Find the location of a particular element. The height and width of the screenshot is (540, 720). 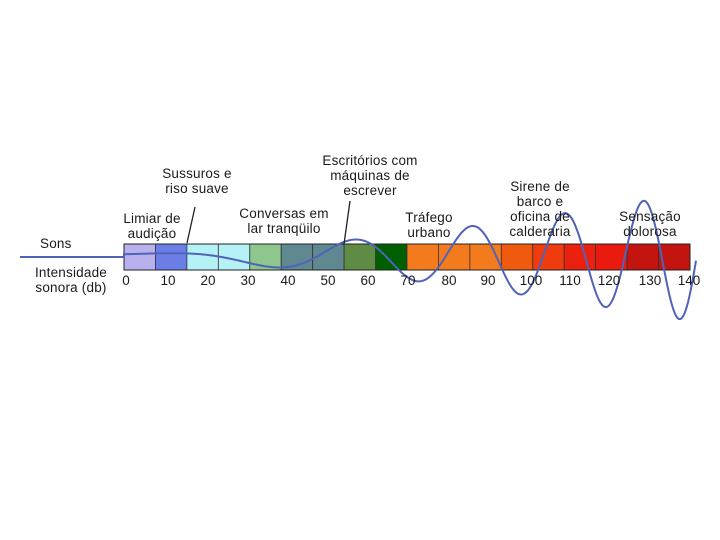

tick-label: 30 is located at coordinates (248, 280).